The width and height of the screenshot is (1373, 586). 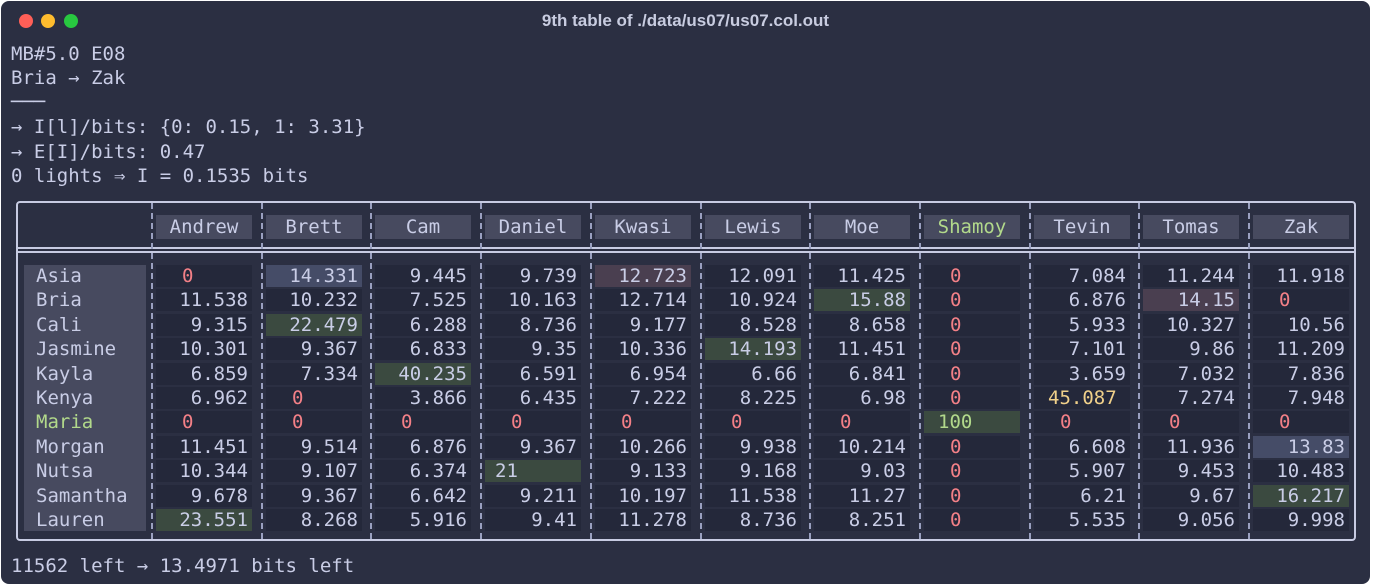 What do you see at coordinates (48, 21) in the screenshot?
I see `minimize-window-button` at bounding box center [48, 21].